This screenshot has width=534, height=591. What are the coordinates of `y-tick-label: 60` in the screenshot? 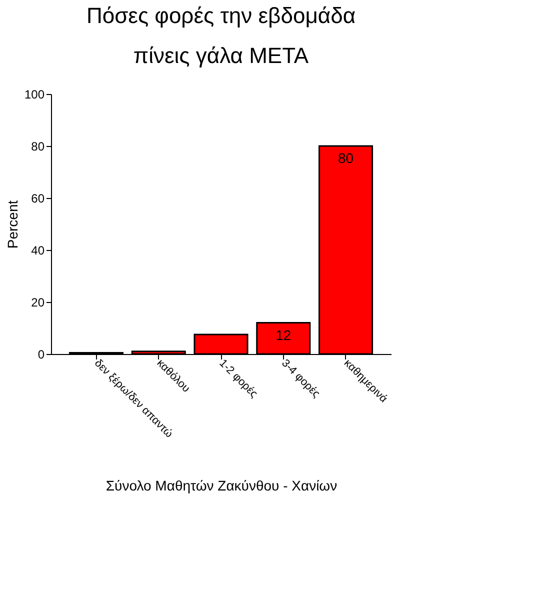 It's located at (38, 199).